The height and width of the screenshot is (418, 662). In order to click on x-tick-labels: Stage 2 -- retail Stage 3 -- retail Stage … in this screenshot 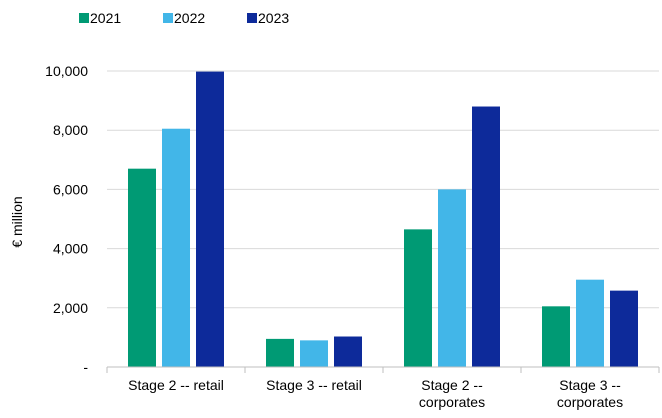, I will do `click(375, 393)`.